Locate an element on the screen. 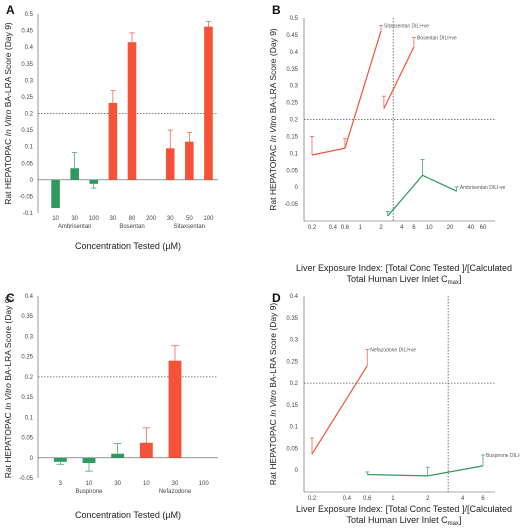 This screenshot has height=530, width=520. series-label: Sitaxsentan DILI+ve is located at coordinates (406, 26).